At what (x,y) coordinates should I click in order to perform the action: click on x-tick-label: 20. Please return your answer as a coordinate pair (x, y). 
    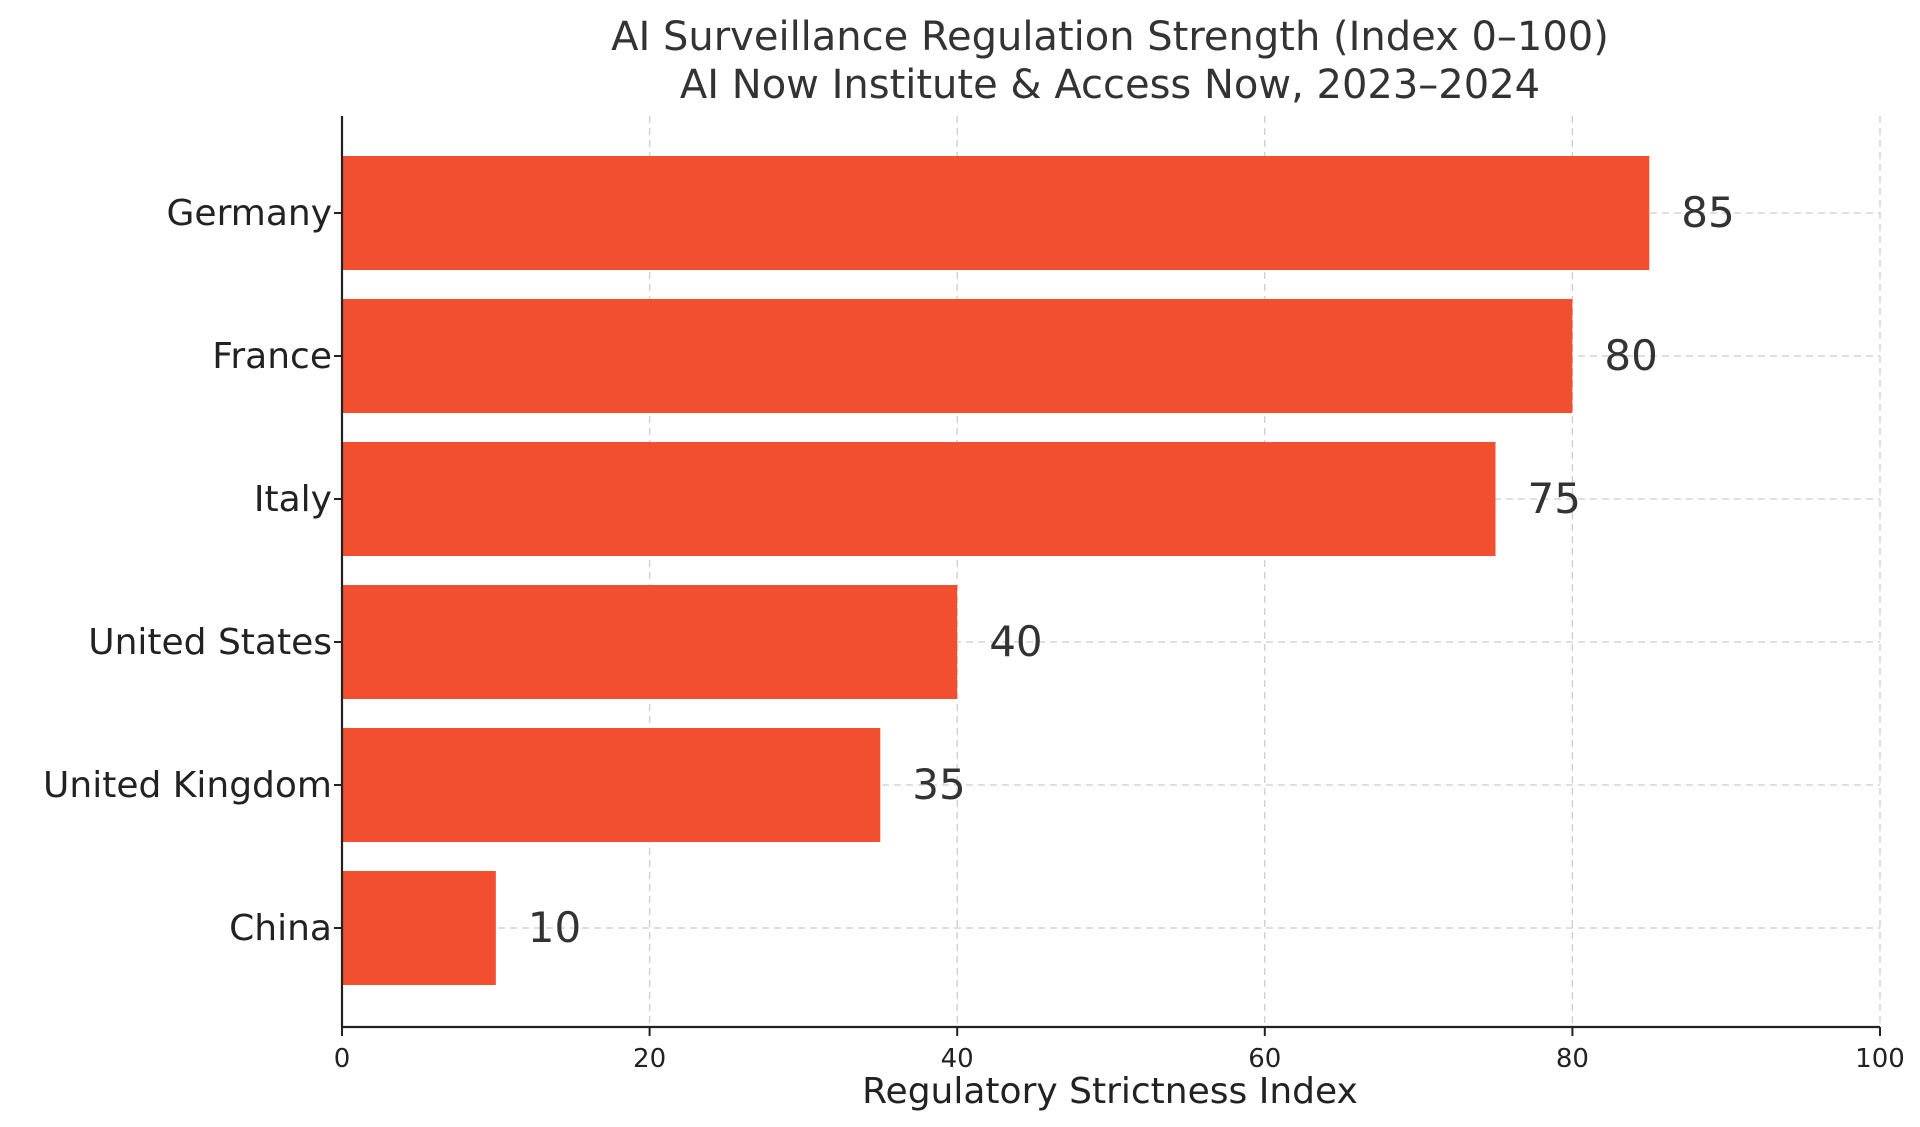
    Looking at the image, I should click on (649, 1059).